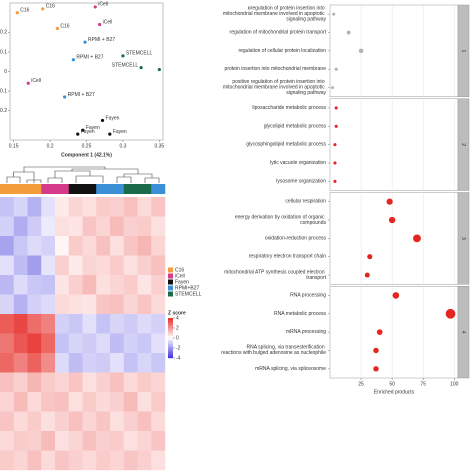 The width and height of the screenshot is (474, 474). What do you see at coordinates (301, 182) in the screenshot?
I see `category-label: lysosome organization` at bounding box center [301, 182].